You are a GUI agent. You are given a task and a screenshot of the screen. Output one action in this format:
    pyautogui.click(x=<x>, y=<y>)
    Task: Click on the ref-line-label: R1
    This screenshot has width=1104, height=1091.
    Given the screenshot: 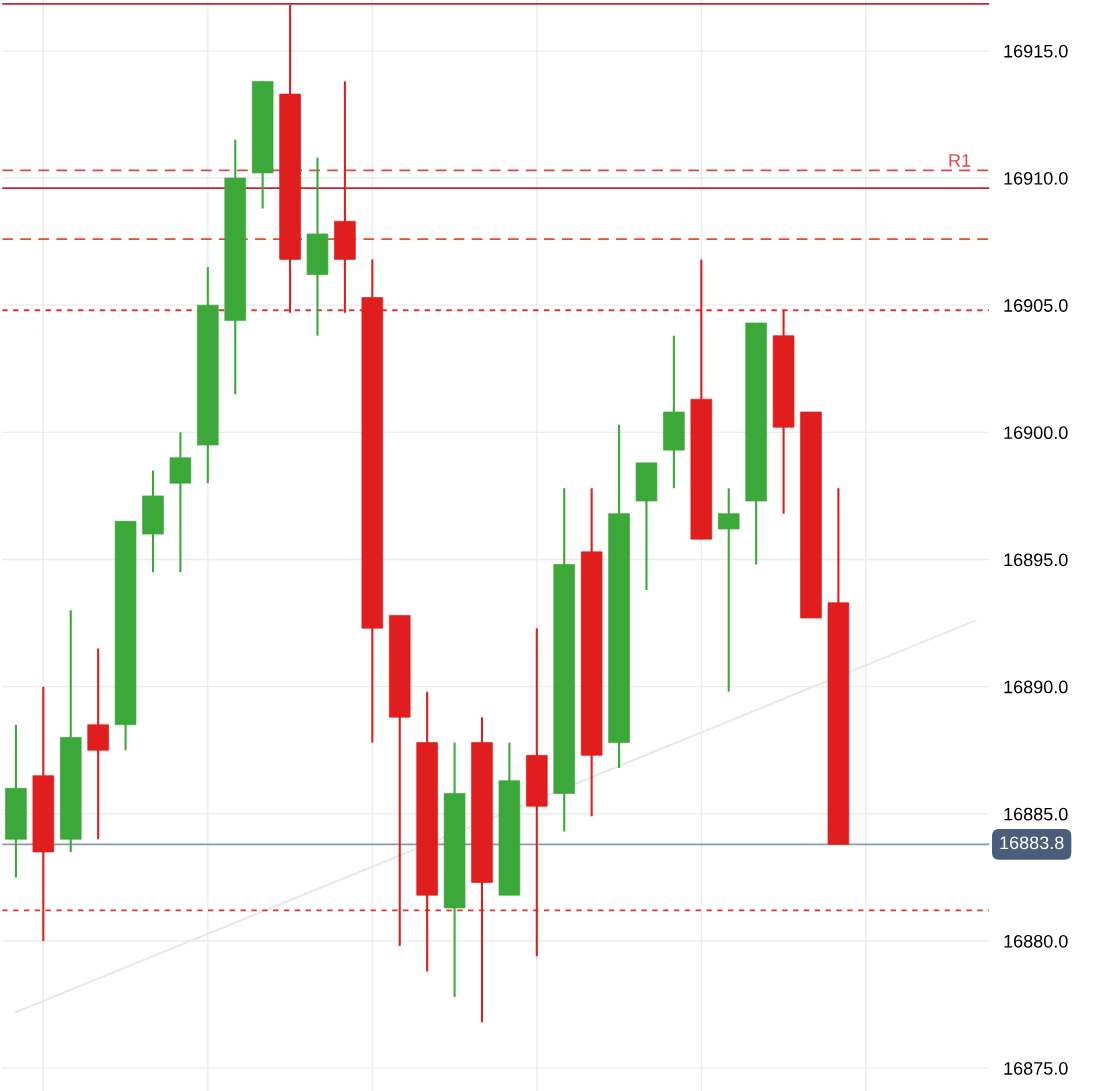 What is the action you would take?
    pyautogui.click(x=960, y=160)
    